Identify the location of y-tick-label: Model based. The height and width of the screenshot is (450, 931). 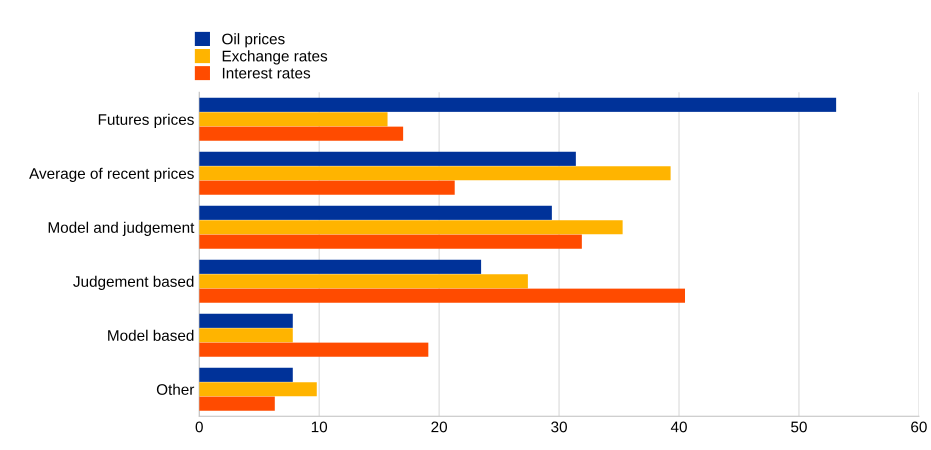
(151, 335).